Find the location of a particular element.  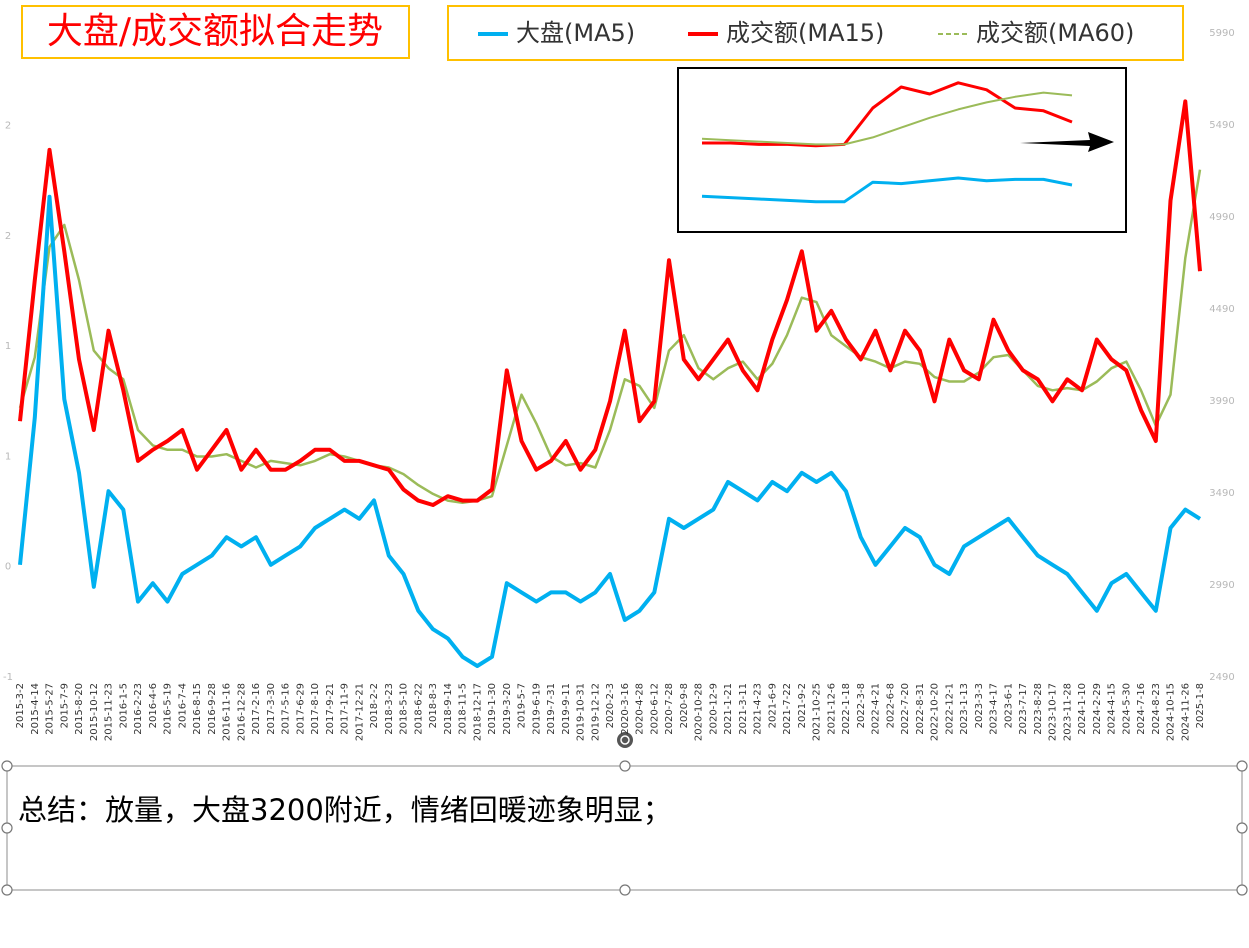

x-tick-label: 2022-1-18 is located at coordinates (846, 709).